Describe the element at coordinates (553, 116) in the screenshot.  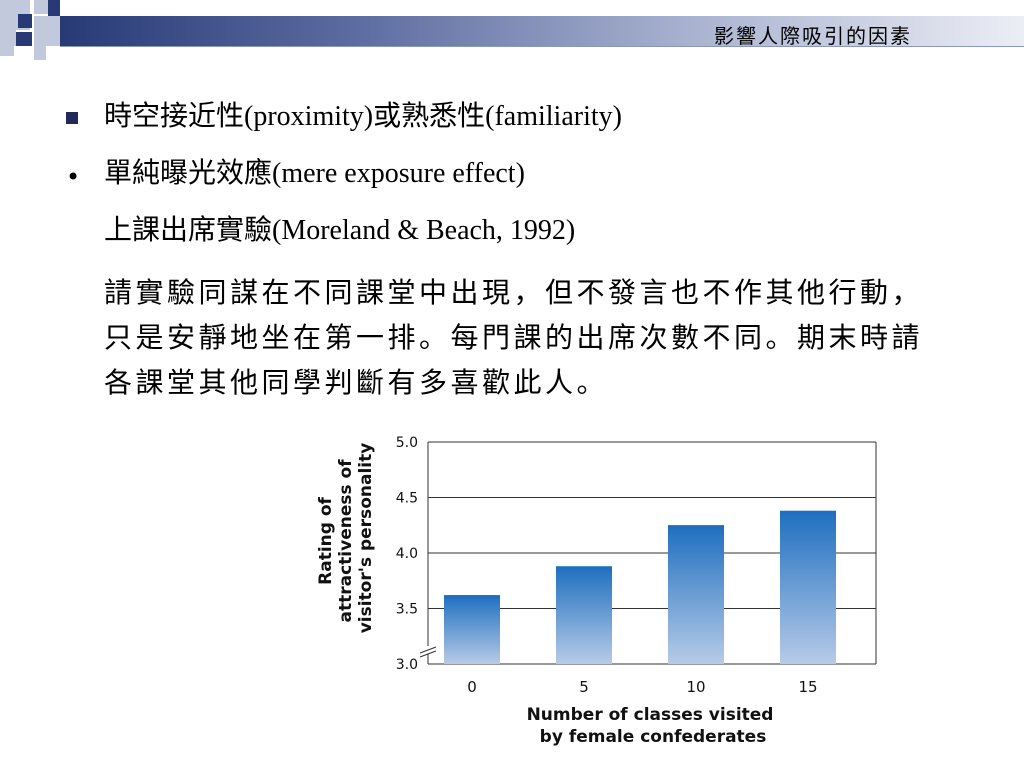
I see `bullet-latin: (familiarity)` at that location.